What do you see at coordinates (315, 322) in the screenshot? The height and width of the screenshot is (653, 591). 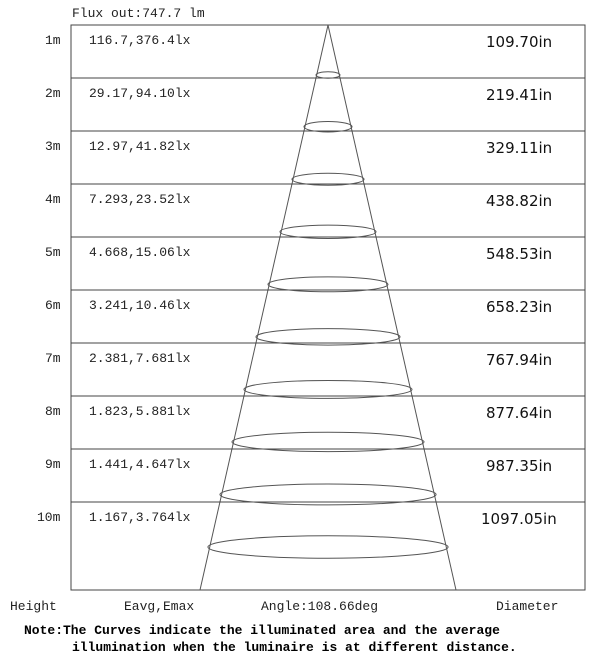 I see `distance-row: 6m 3.241,10.46lx 658.23in` at bounding box center [315, 322].